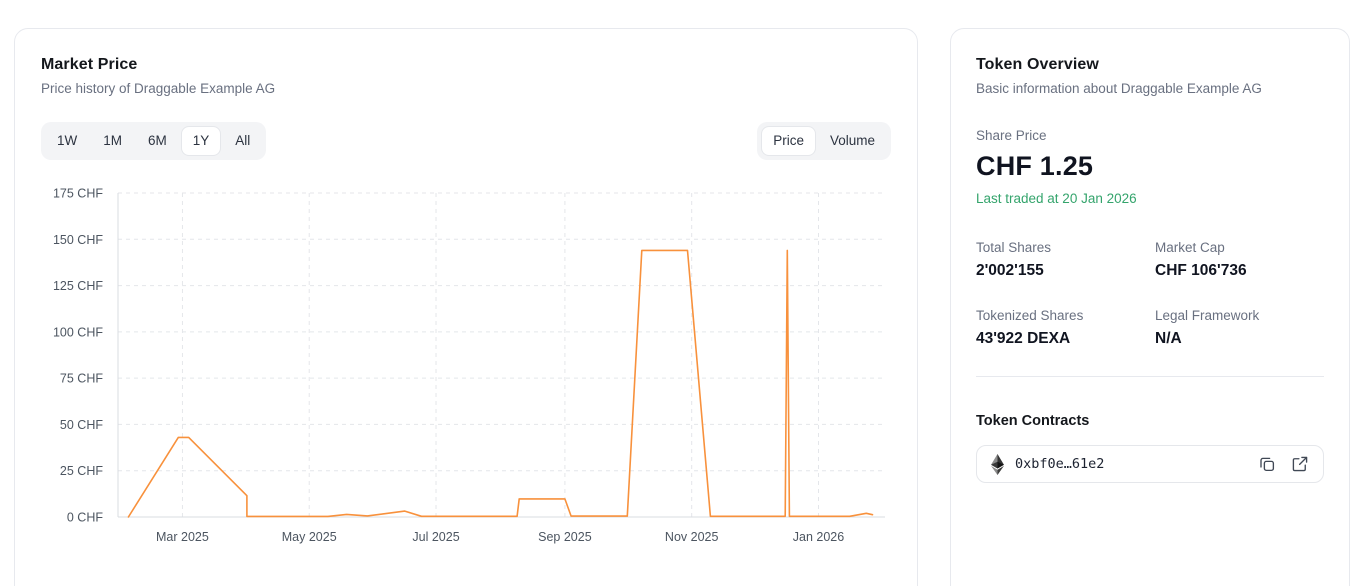  Describe the element at coordinates (1011, 135) in the screenshot. I see `share-price-label: Share Price` at that location.